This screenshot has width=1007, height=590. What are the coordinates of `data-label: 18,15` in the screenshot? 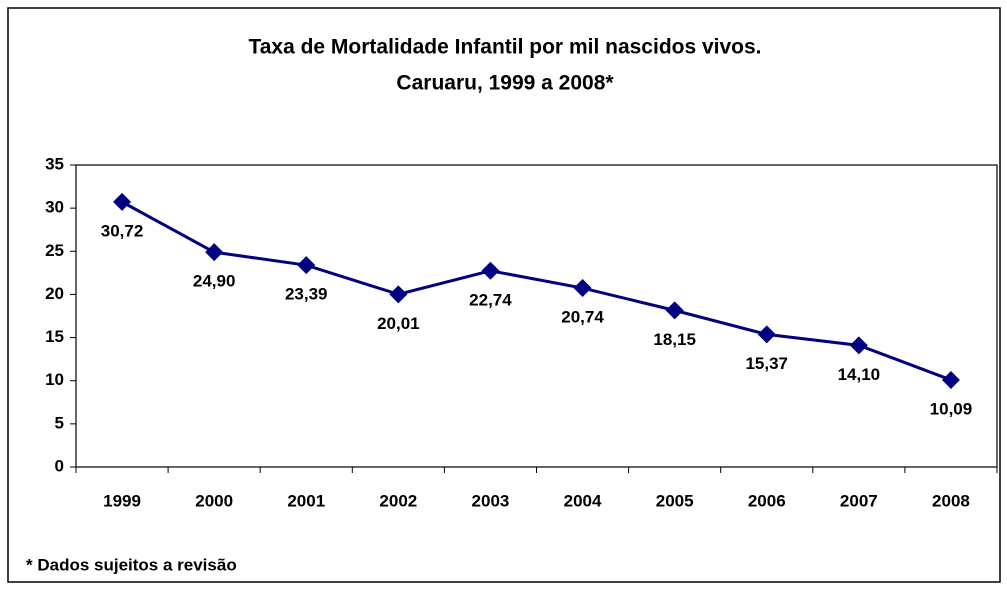 It's located at (674, 339).